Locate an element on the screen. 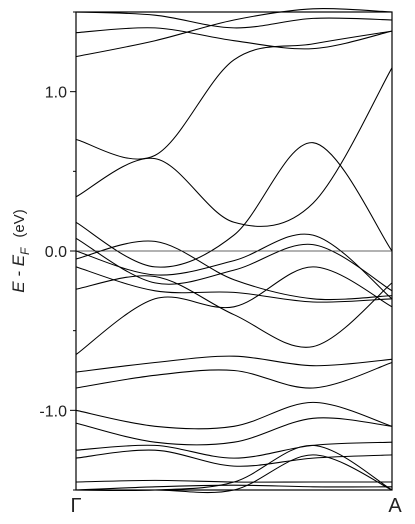 The image size is (415, 524). y-axis-label: E - EF (eV) is located at coordinates (20, 250).